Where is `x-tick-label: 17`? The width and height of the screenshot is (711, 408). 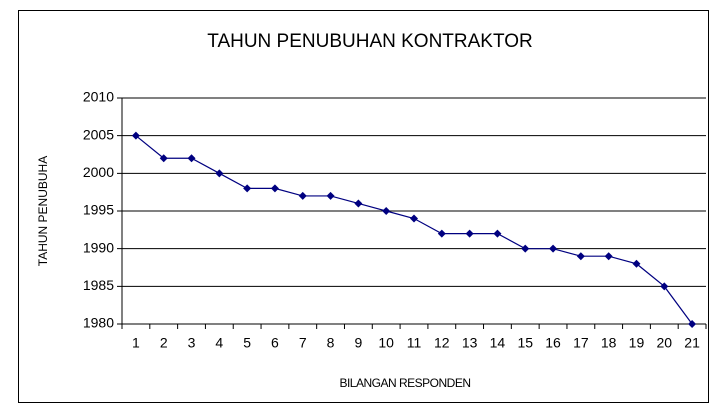 x-tick-label: 17 is located at coordinates (581, 343).